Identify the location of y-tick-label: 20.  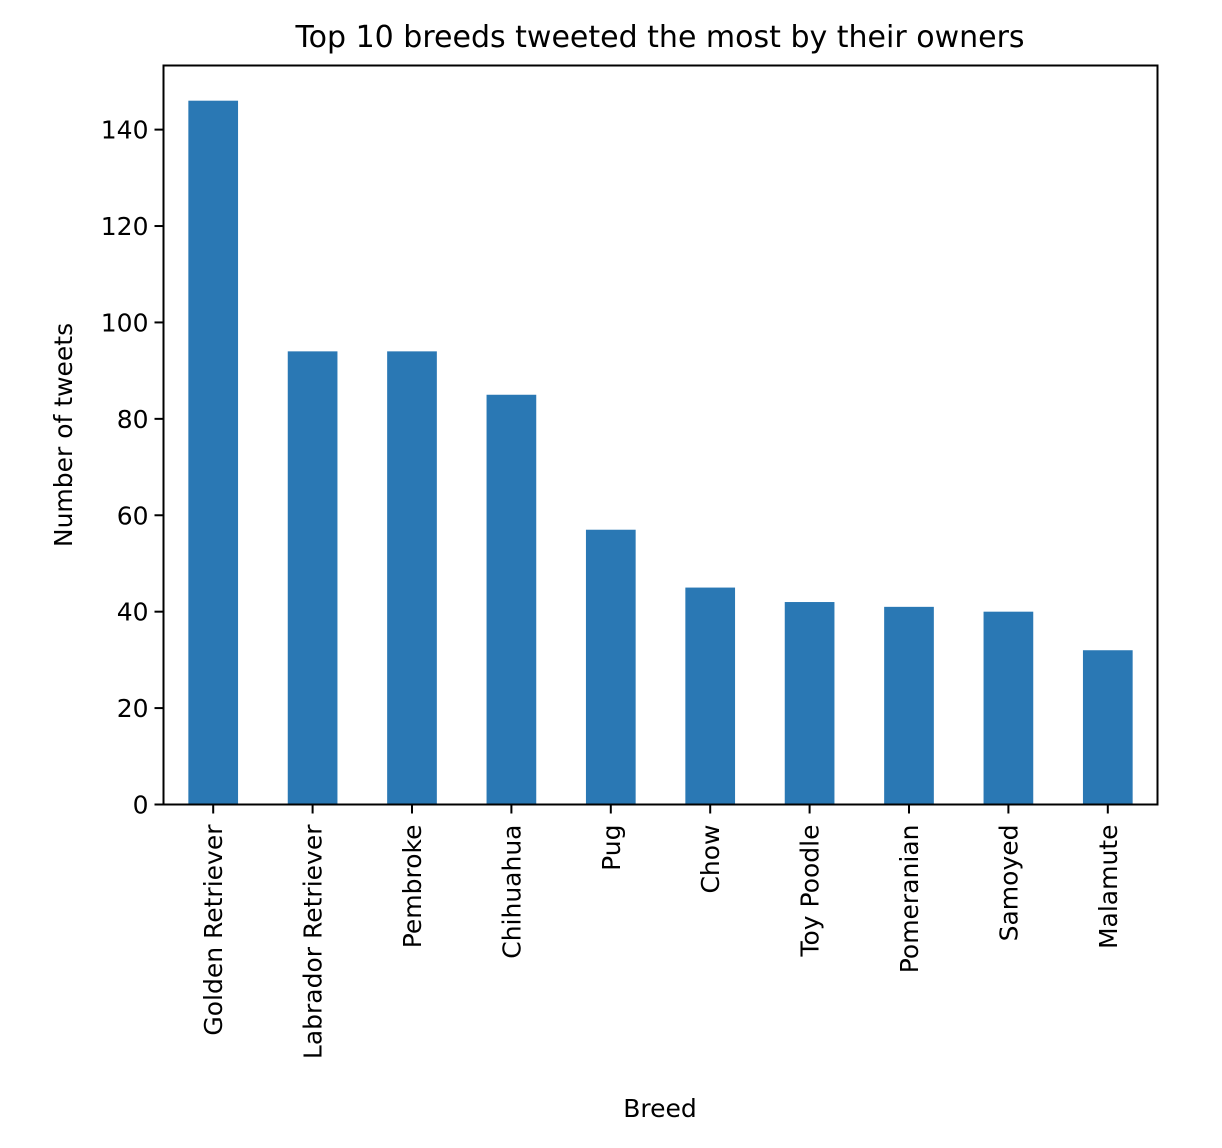
(133, 708).